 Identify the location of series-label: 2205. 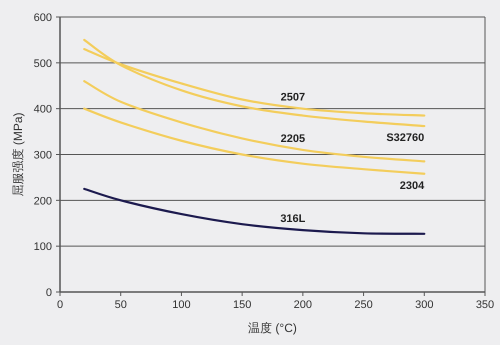
(293, 138).